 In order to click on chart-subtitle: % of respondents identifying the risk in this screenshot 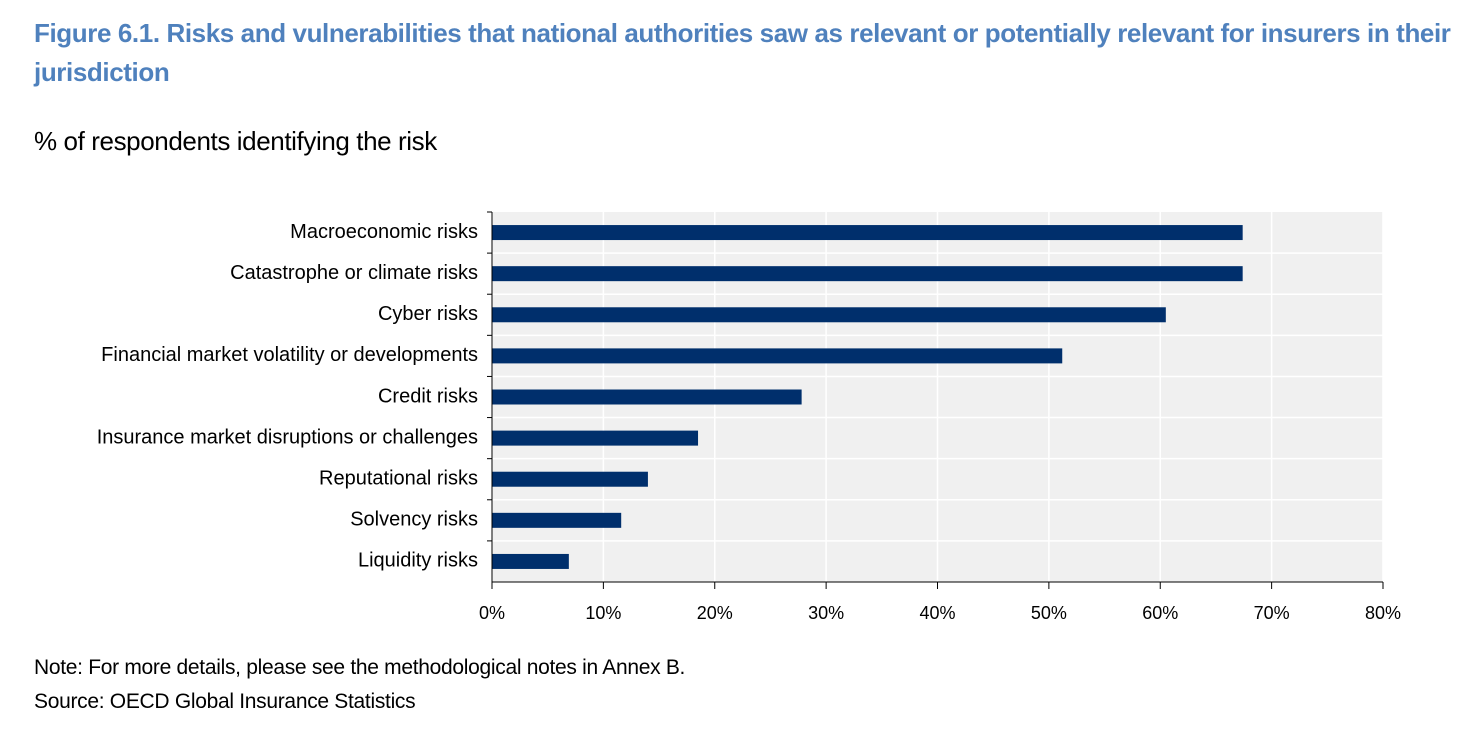, I will do `click(235, 141)`.